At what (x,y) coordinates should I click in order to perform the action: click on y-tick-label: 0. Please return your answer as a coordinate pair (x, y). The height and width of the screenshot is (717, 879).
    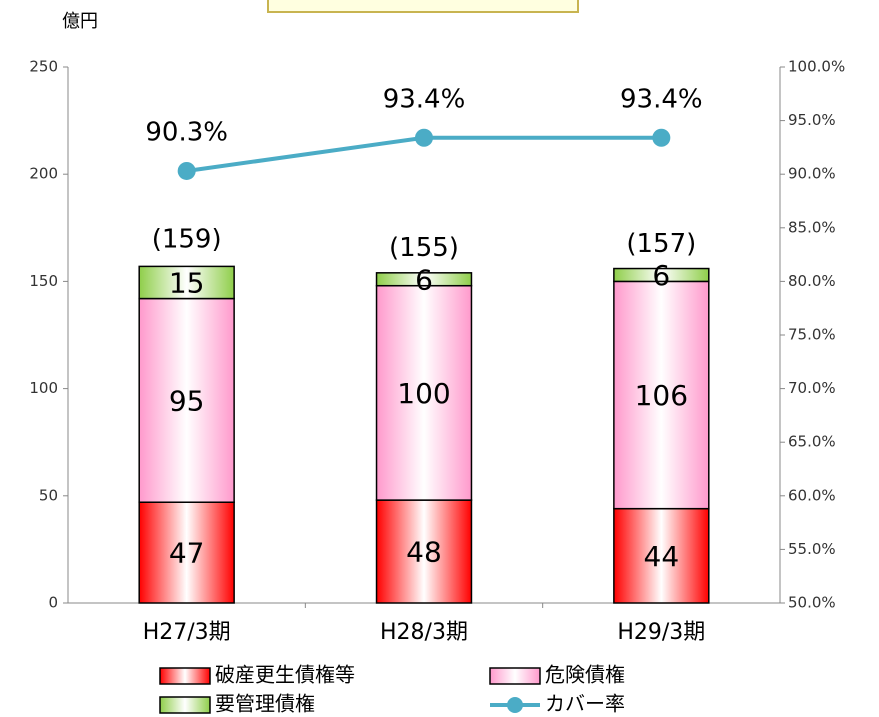
    Looking at the image, I should click on (53, 603).